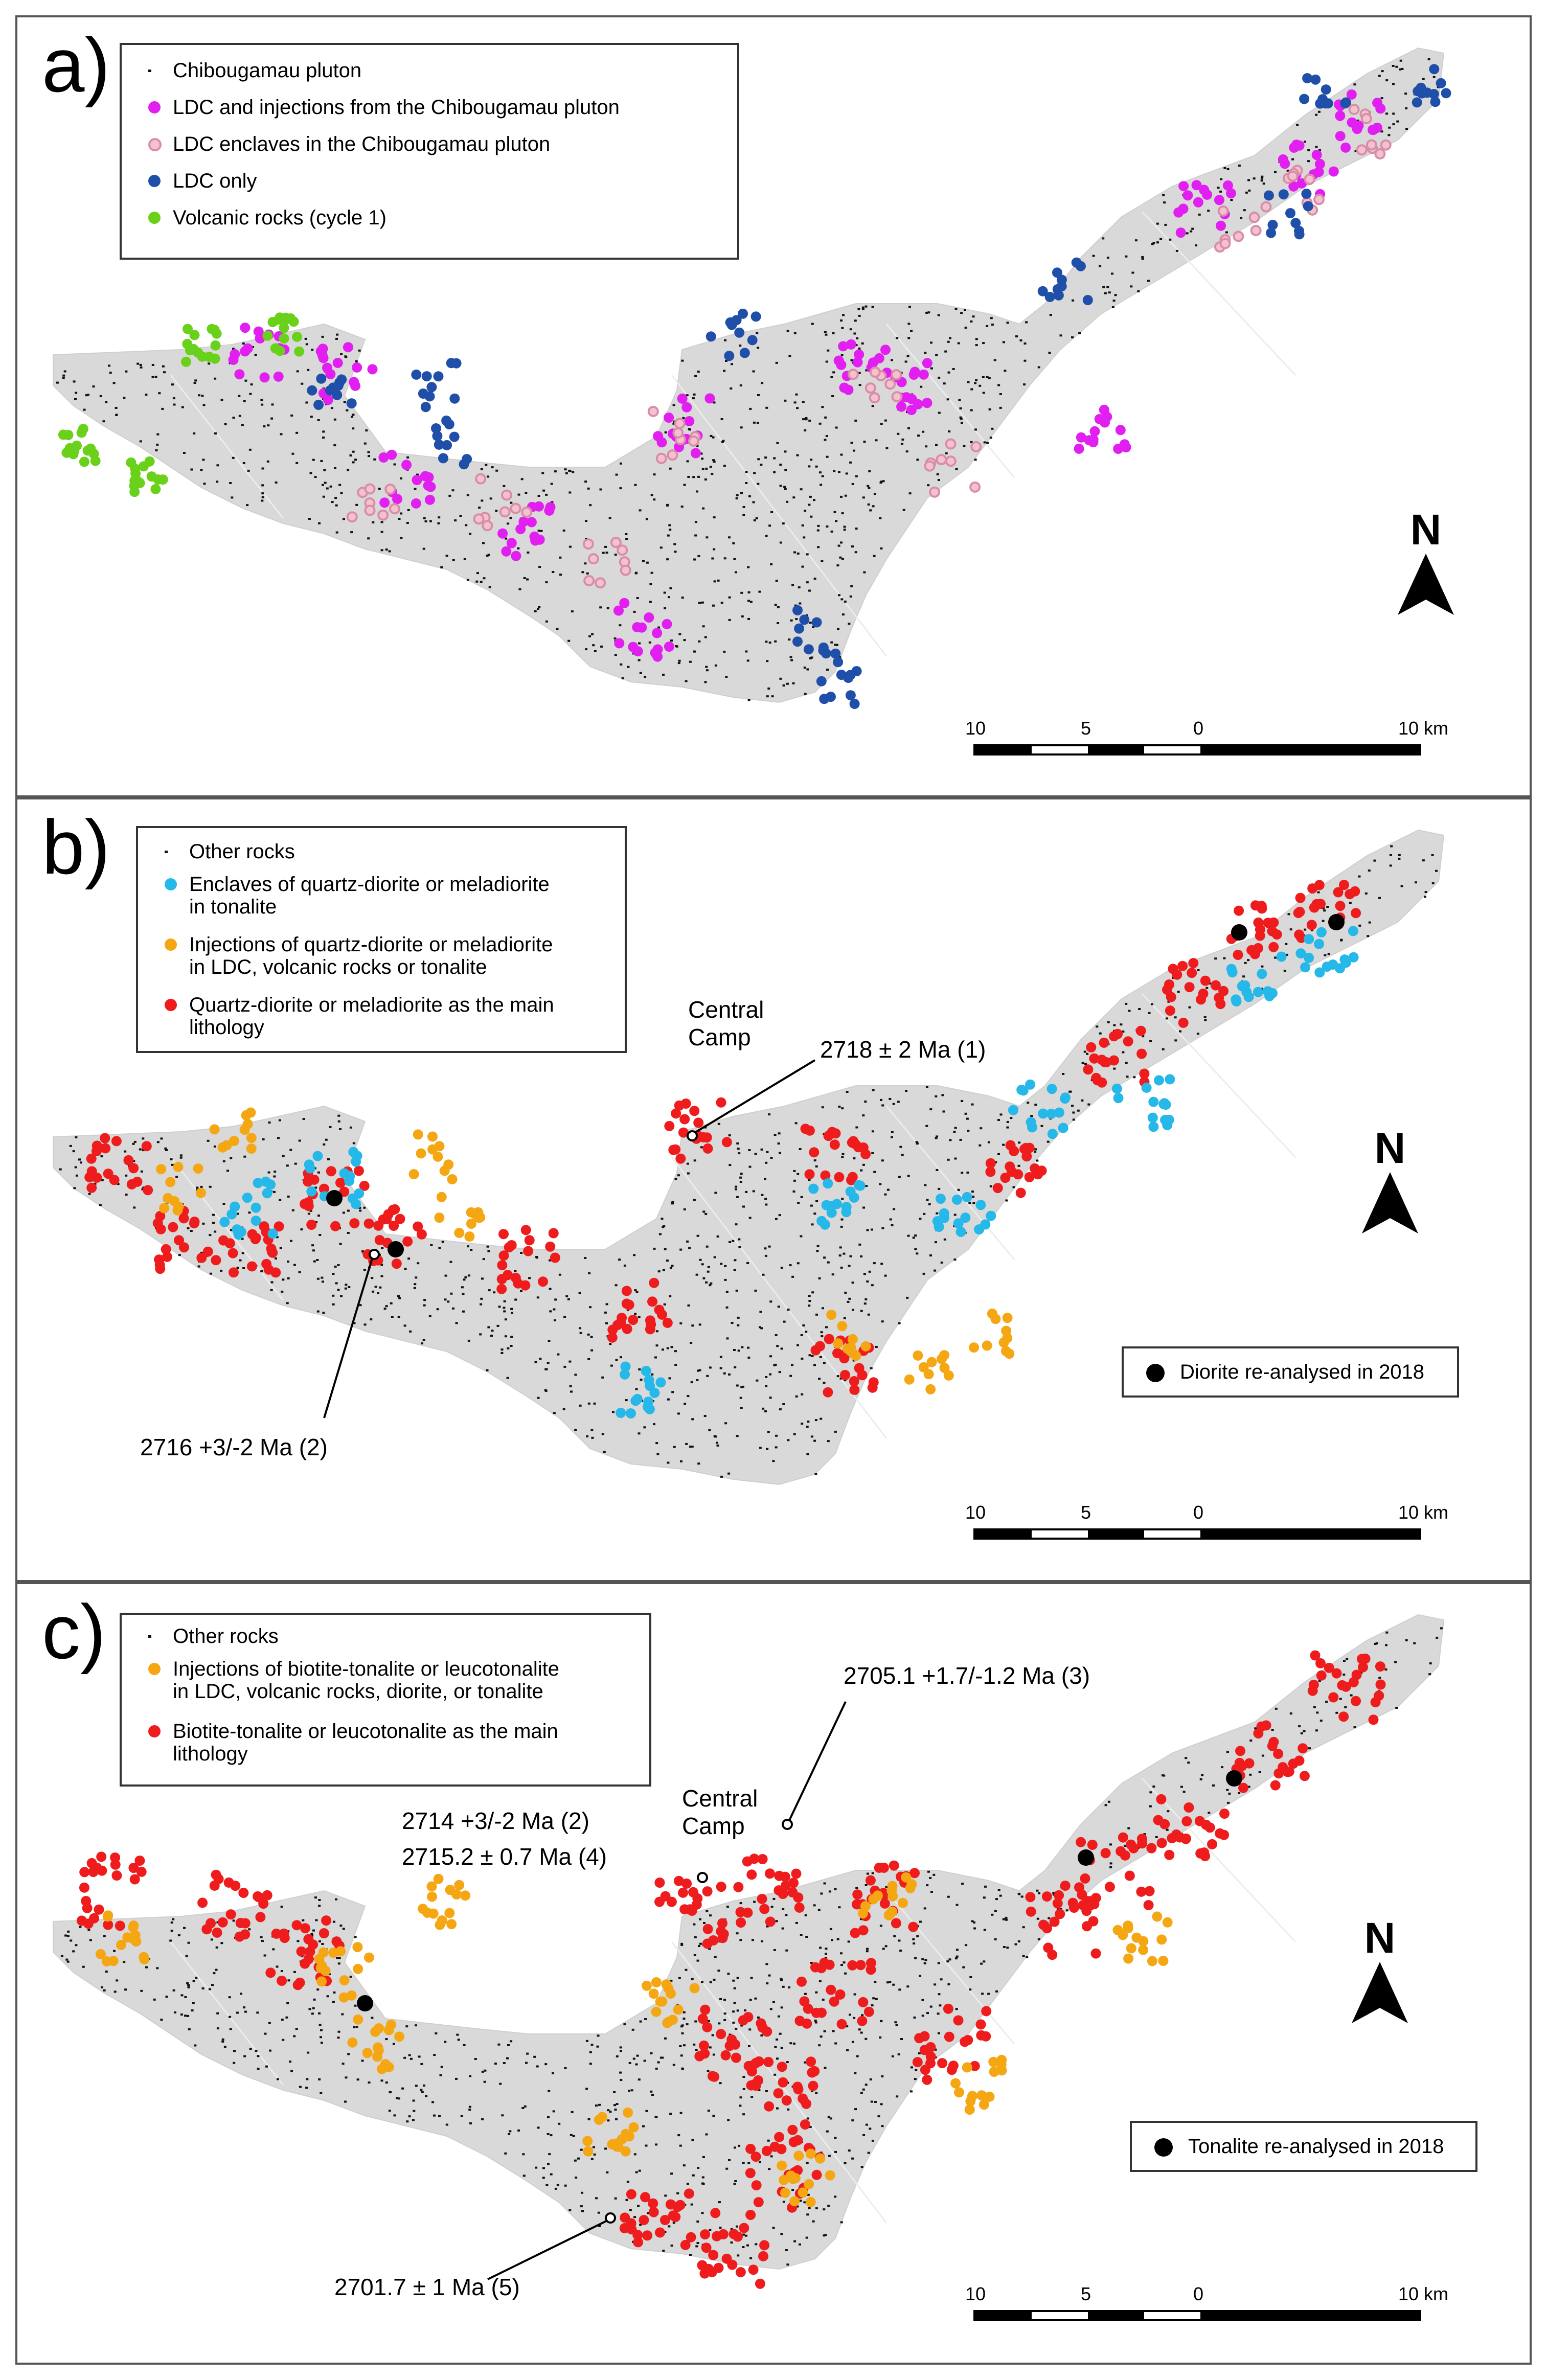 The height and width of the screenshot is (2380, 1547). I want to click on age-label-3: 2705.1 +1.7/-1.2 Ma (3), so click(967, 1675).